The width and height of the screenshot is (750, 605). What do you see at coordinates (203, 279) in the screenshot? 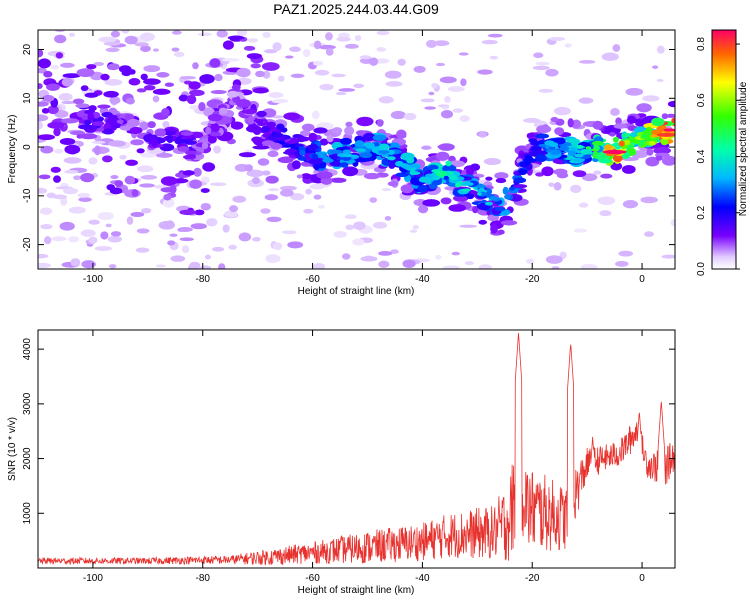
I see `x-tick-label: -80` at bounding box center [203, 279].